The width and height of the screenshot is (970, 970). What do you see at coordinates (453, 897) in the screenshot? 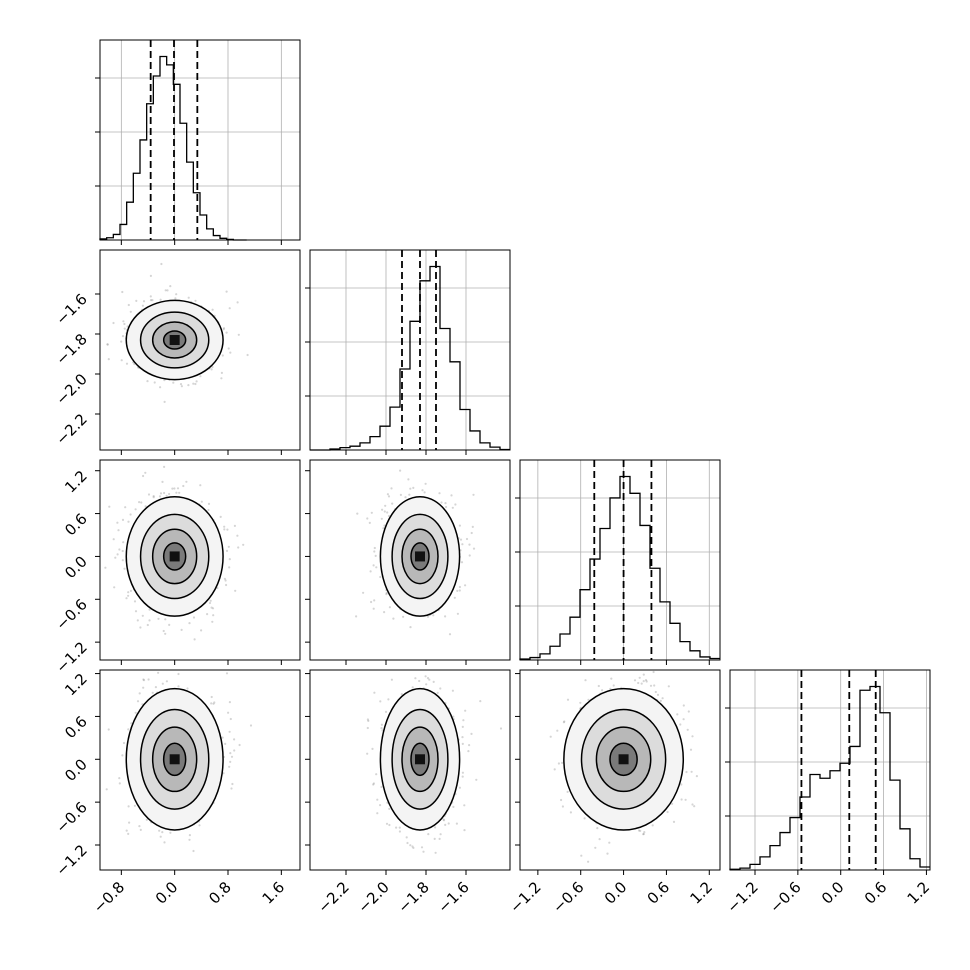
I see `x-tick-label: −1.6` at bounding box center [453, 897].